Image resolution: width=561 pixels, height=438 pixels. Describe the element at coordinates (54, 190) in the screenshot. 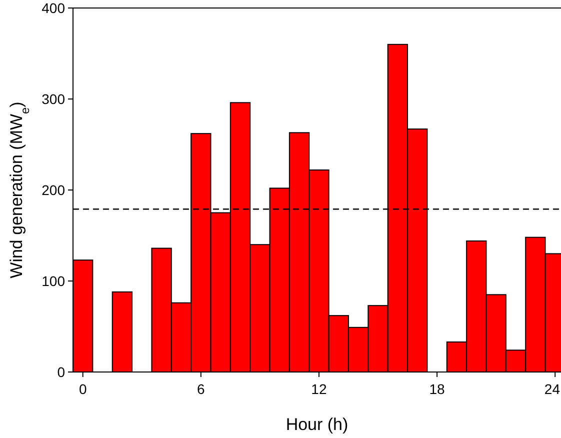

I see `y-tick-label: 200` at that location.